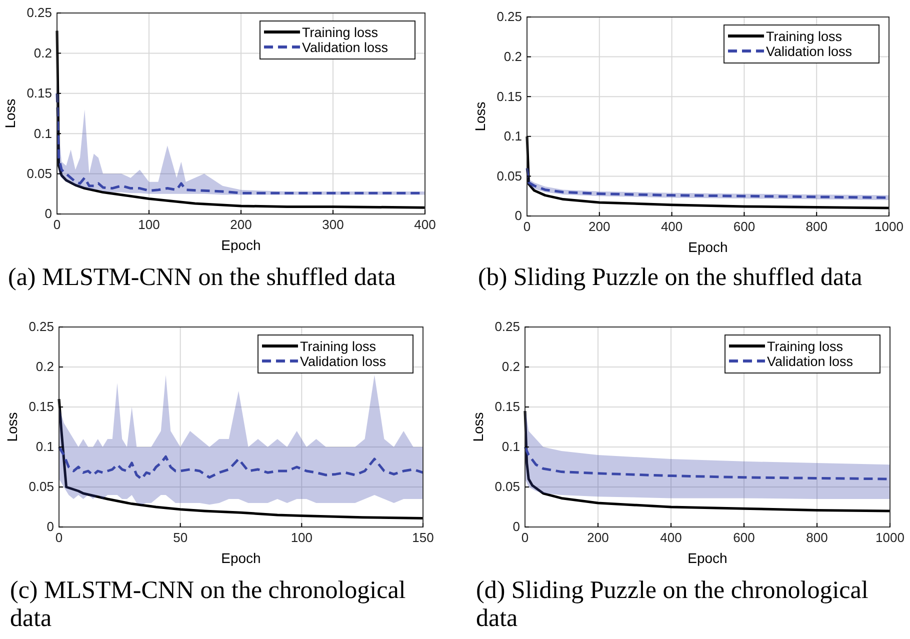  What do you see at coordinates (333, 224) in the screenshot?
I see `x-tick-label: 300` at bounding box center [333, 224].